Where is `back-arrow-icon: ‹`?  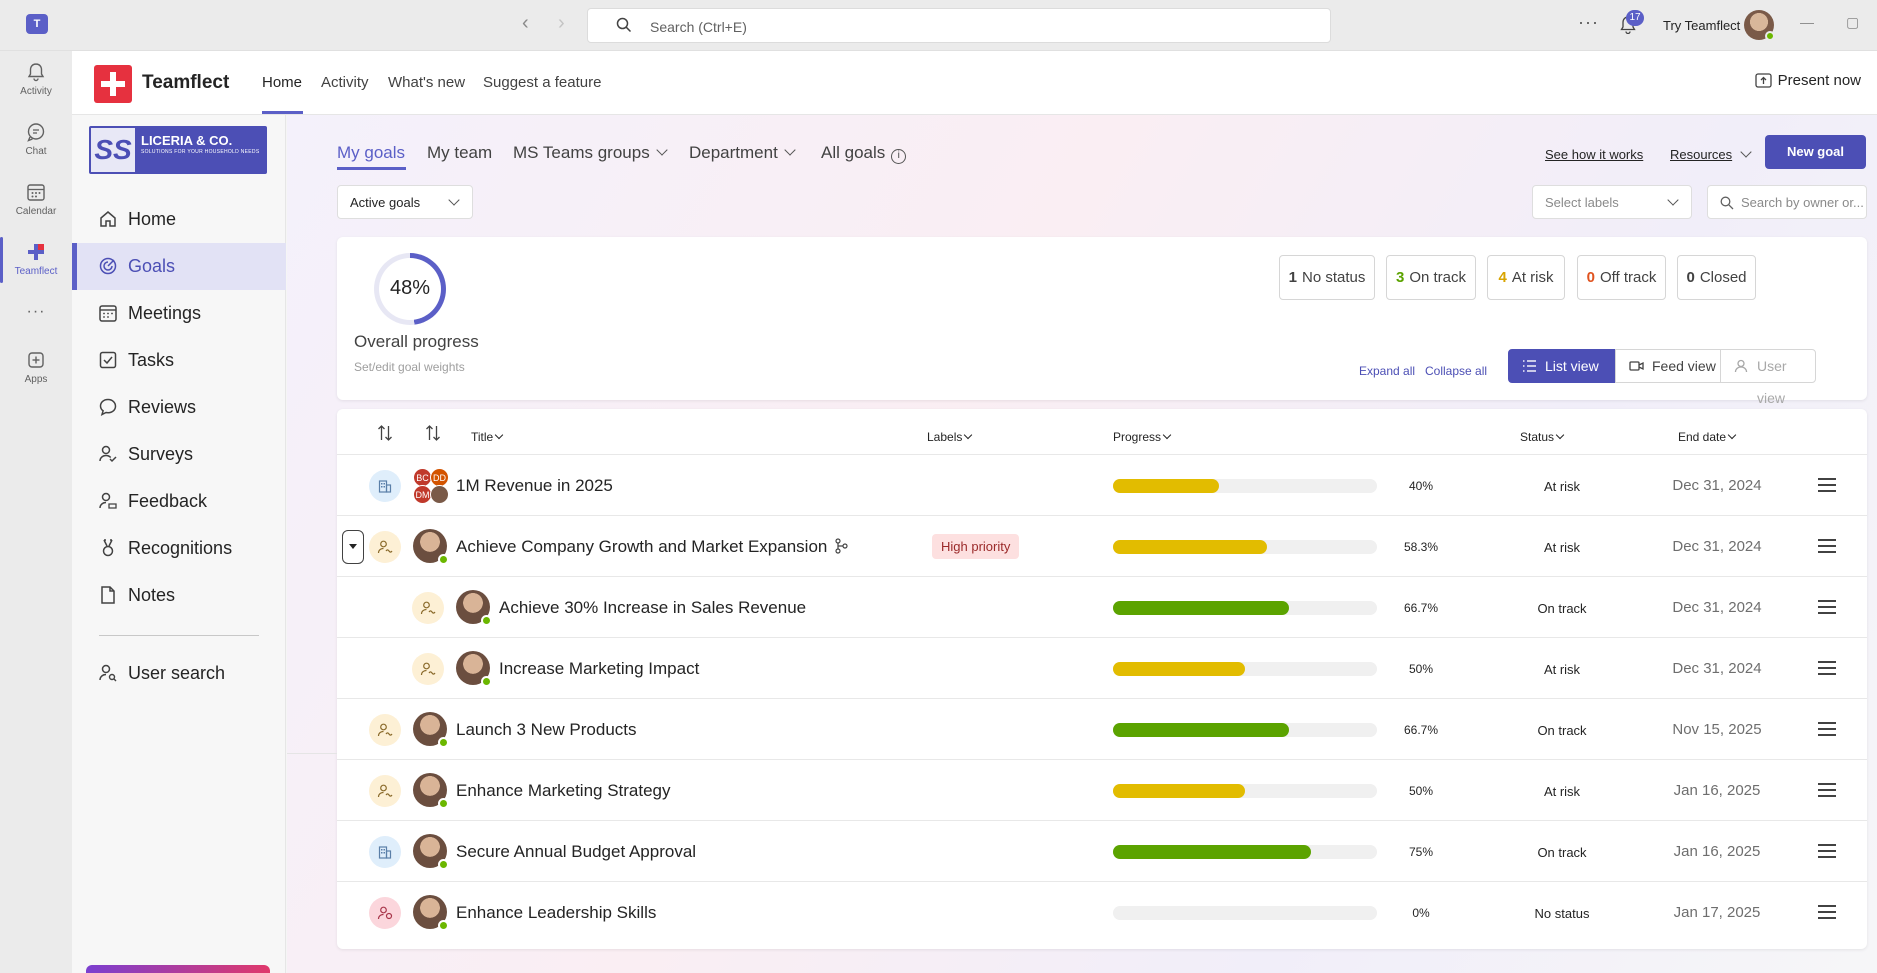 back-arrow-icon: ‹ is located at coordinates (525, 23).